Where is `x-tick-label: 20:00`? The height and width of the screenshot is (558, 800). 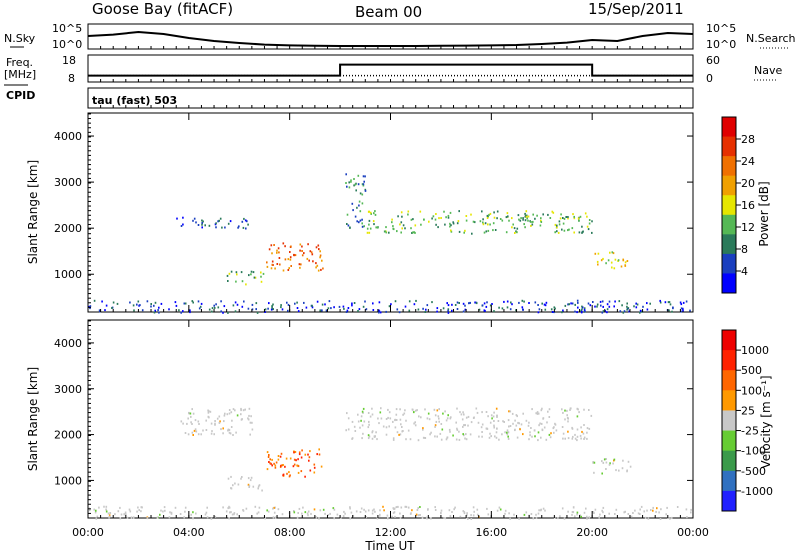 x-tick-label: 20:00 is located at coordinates (592, 532).